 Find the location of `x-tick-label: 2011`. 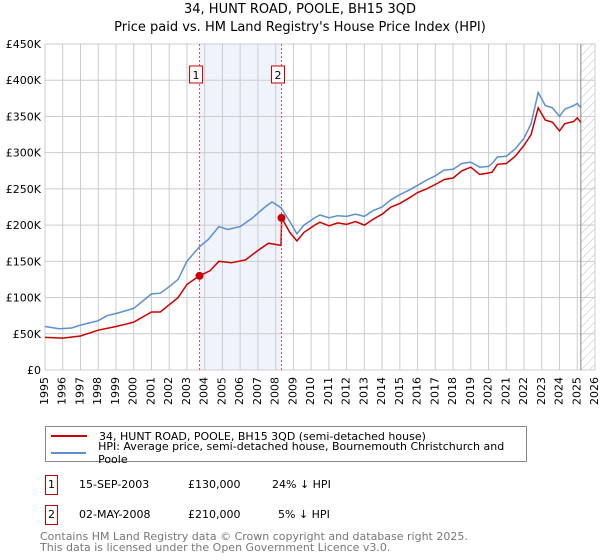

x-tick-label: 2011 is located at coordinates (328, 391).